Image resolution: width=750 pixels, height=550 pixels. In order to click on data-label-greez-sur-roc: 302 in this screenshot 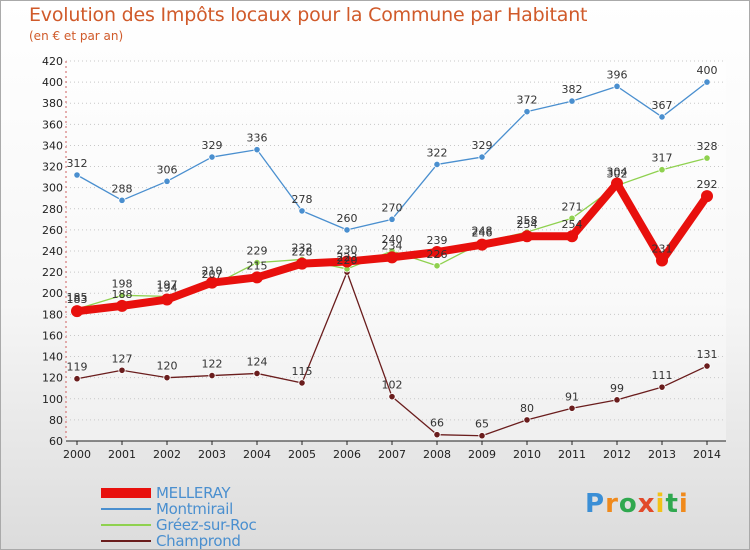, I will do `click(617, 174)`.